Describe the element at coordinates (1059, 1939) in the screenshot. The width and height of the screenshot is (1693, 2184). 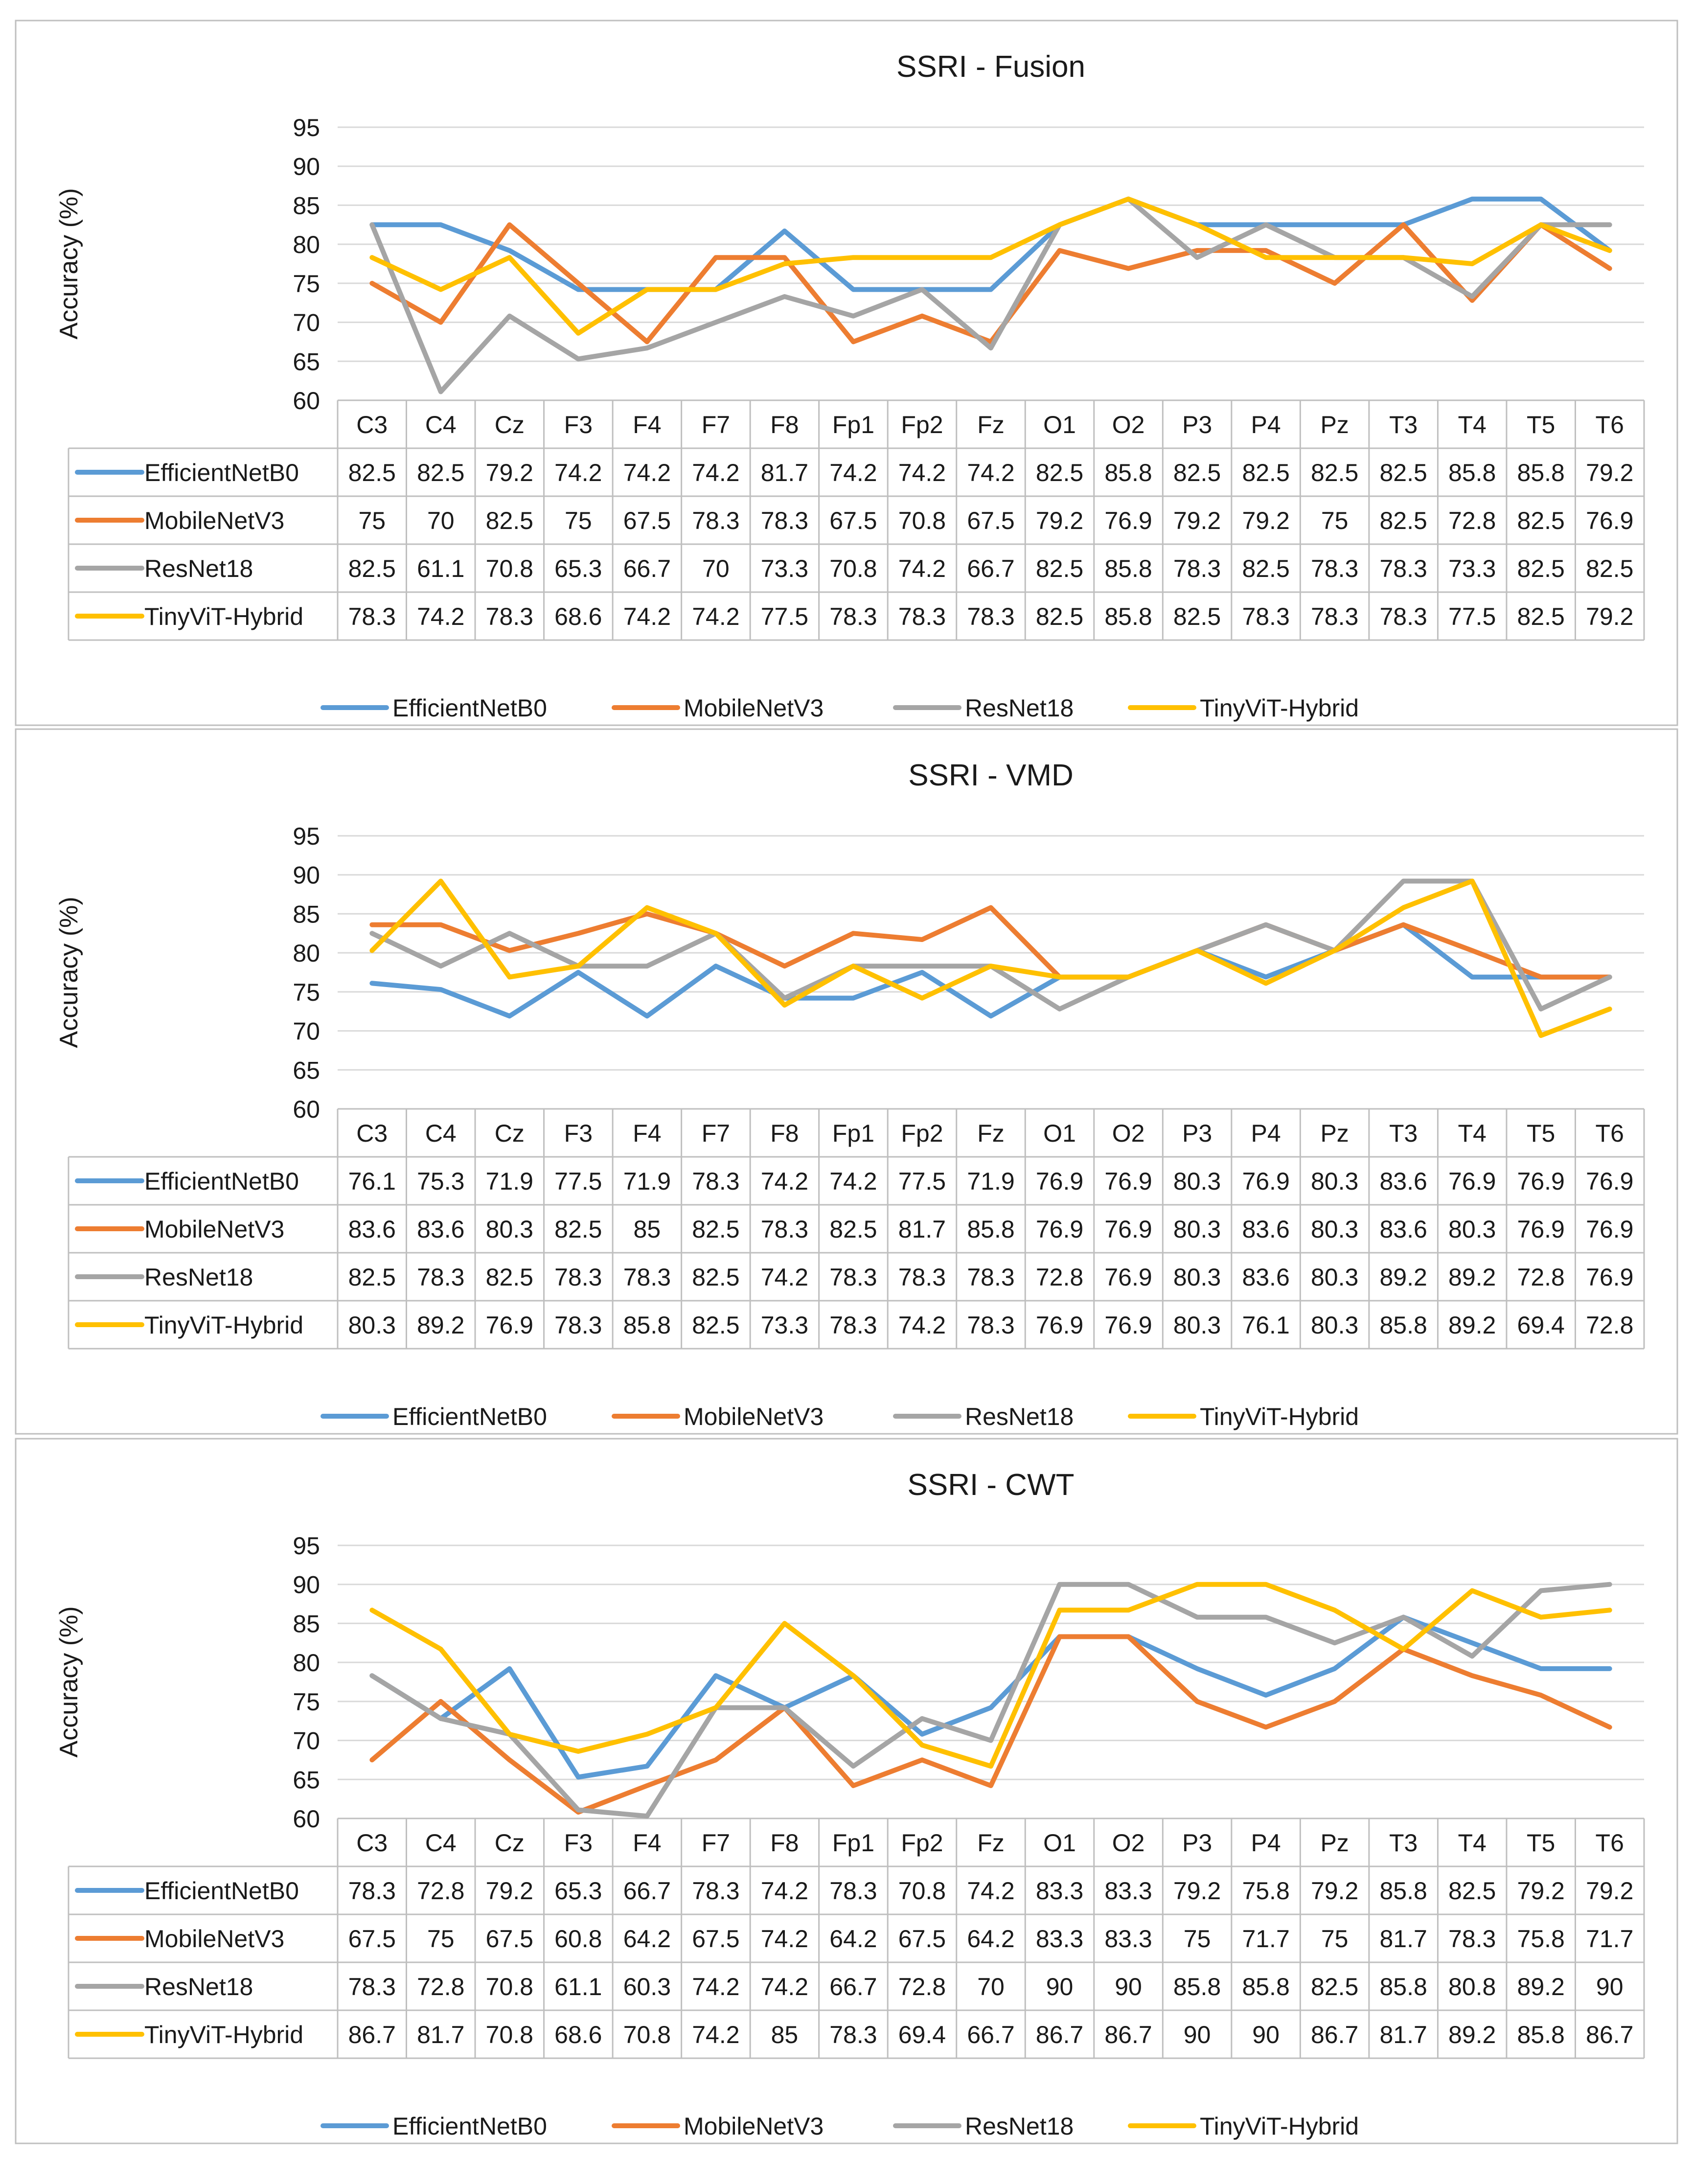
I see `data-label: 83.3` at that location.